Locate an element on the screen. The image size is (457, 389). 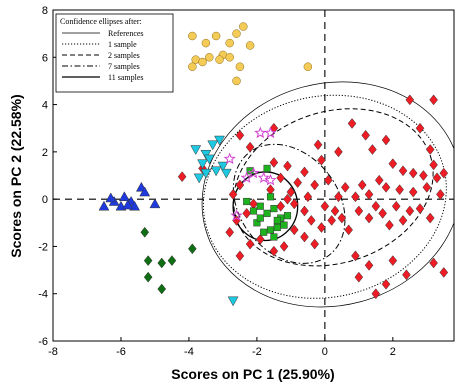
legend-label: 2 samples is located at coordinates (124, 55).